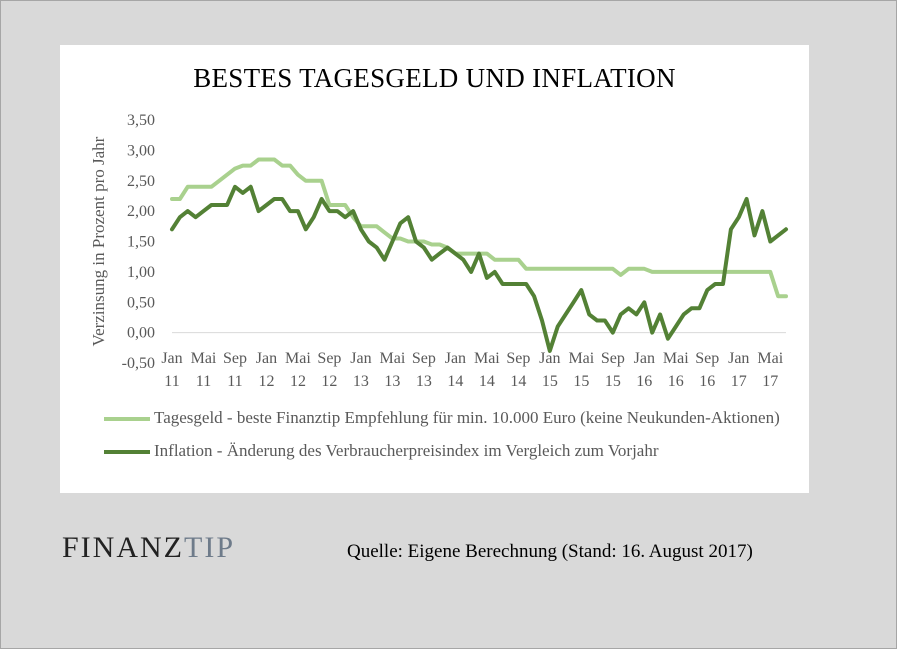 The image size is (897, 649). I want to click on y-tick-label: 1,50, so click(141, 242).